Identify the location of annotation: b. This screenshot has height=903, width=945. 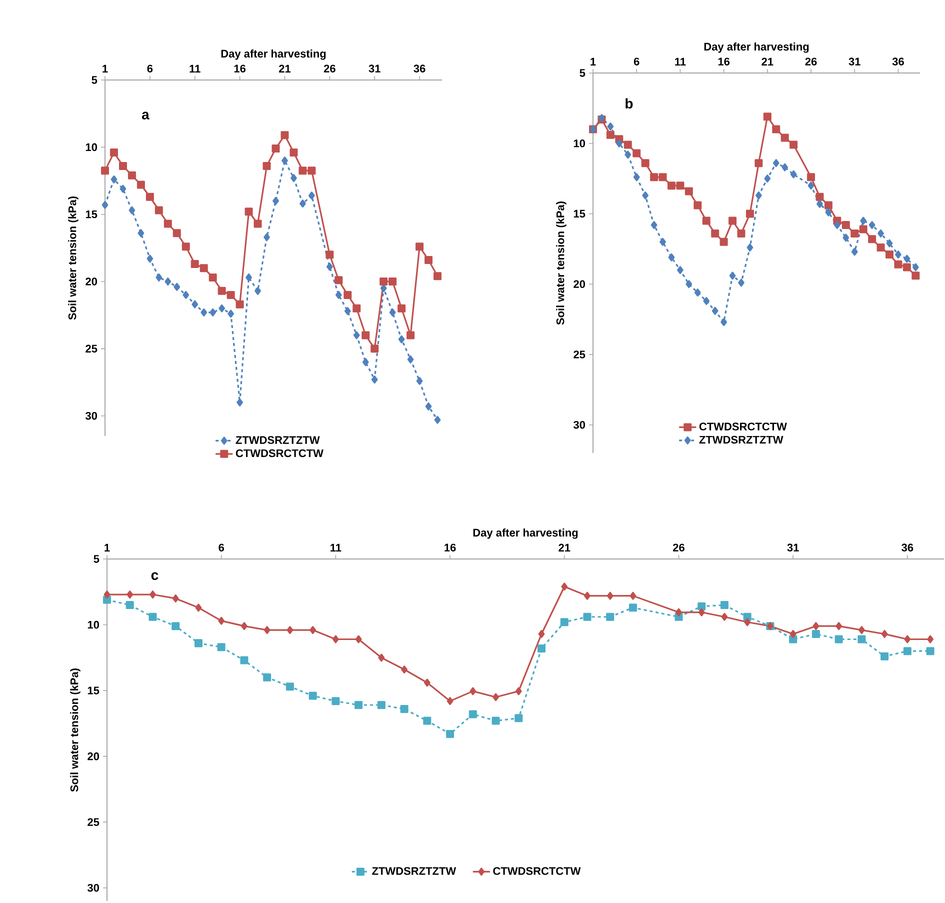
(629, 103).